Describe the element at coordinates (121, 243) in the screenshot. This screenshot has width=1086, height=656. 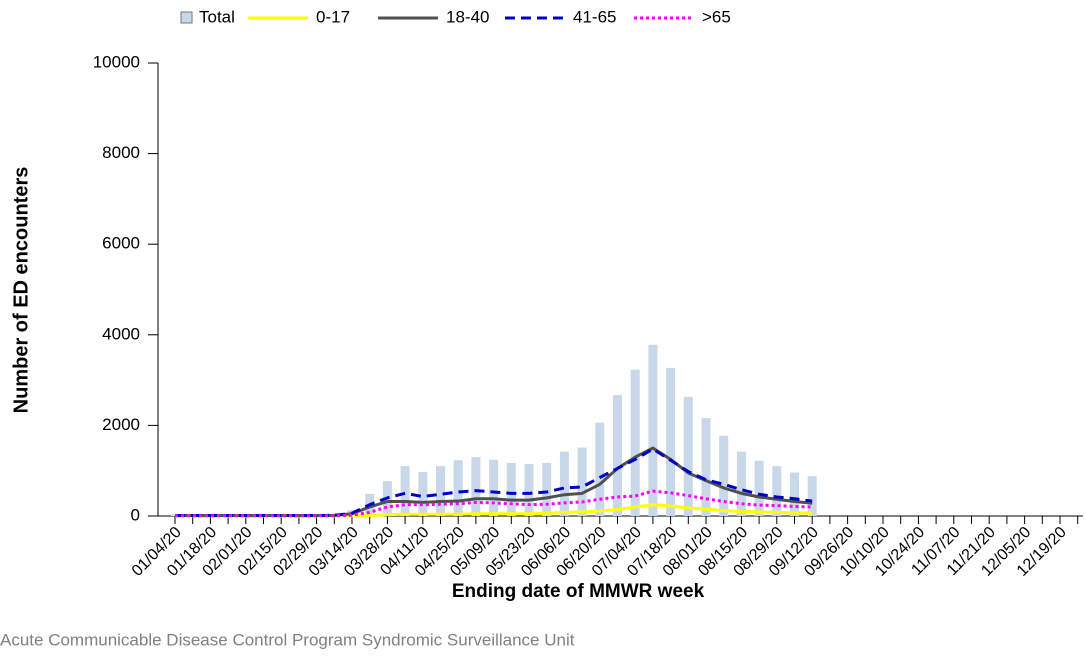
I see `y-tick-label: 6000` at that location.